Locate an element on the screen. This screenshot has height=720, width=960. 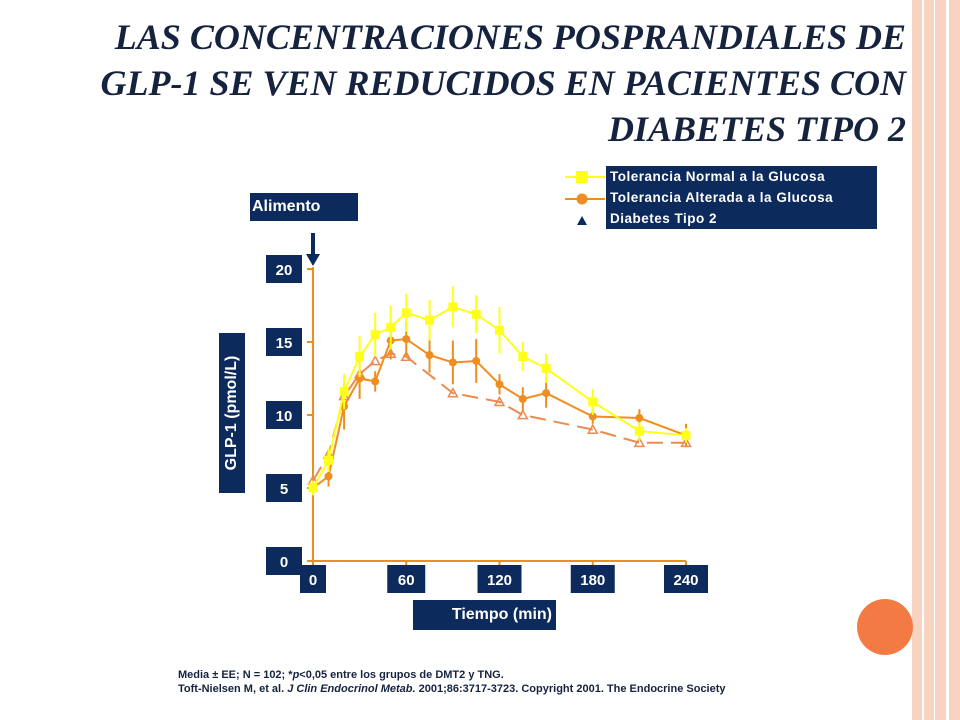
y-tick-label: 0 is located at coordinates (284, 562).